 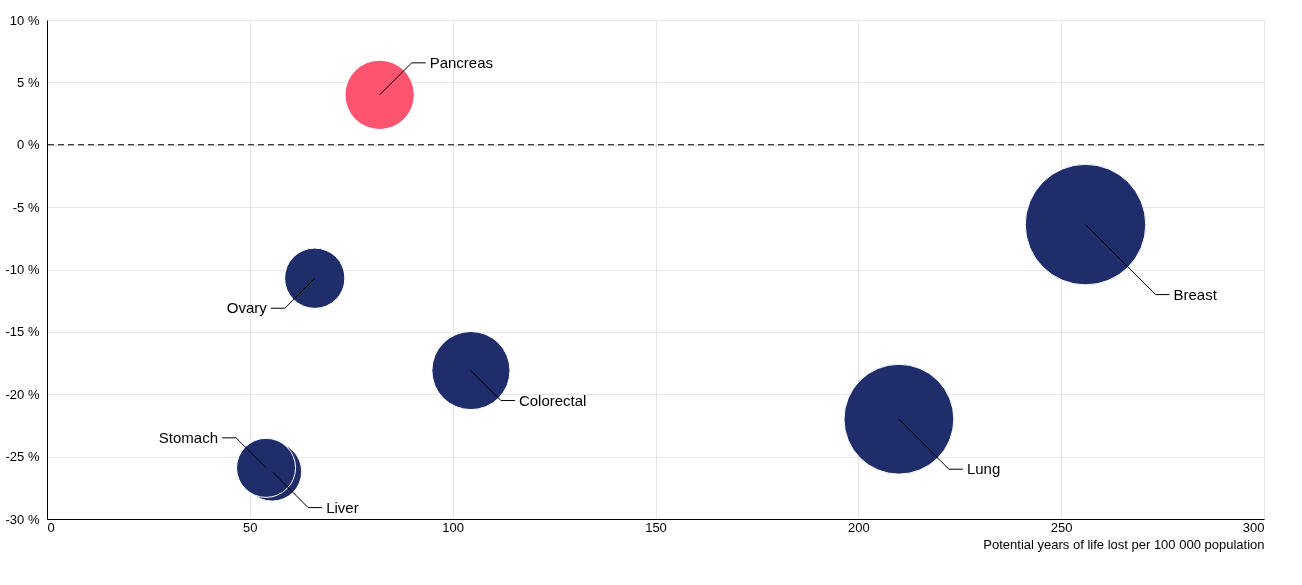 What do you see at coordinates (1061, 527) in the screenshot?
I see `x-tick-label: 250` at bounding box center [1061, 527].